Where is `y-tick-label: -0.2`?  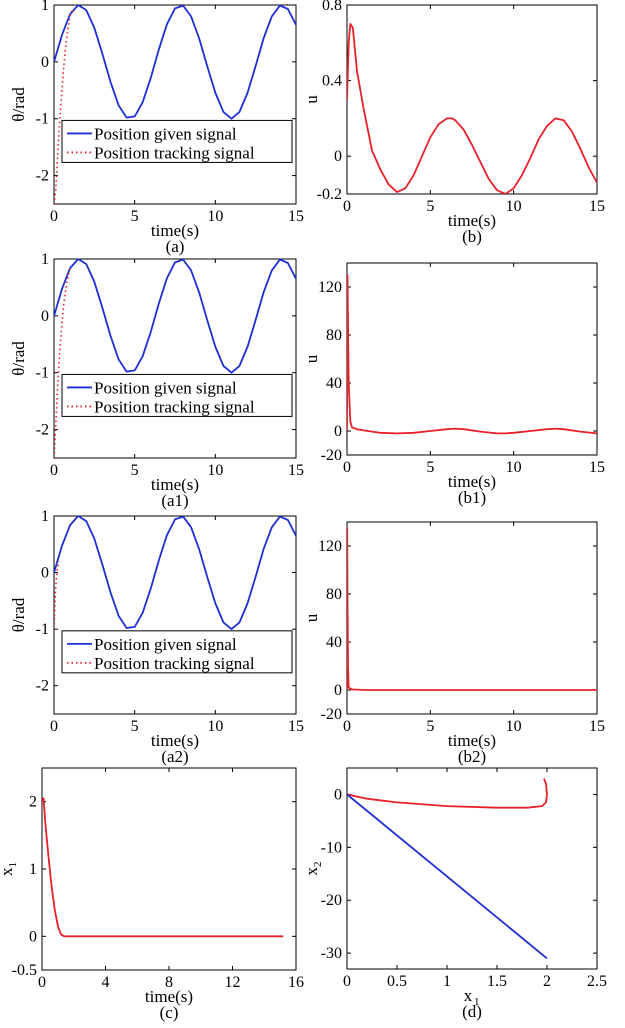 y-tick-label: -0.2 is located at coordinates (329, 194).